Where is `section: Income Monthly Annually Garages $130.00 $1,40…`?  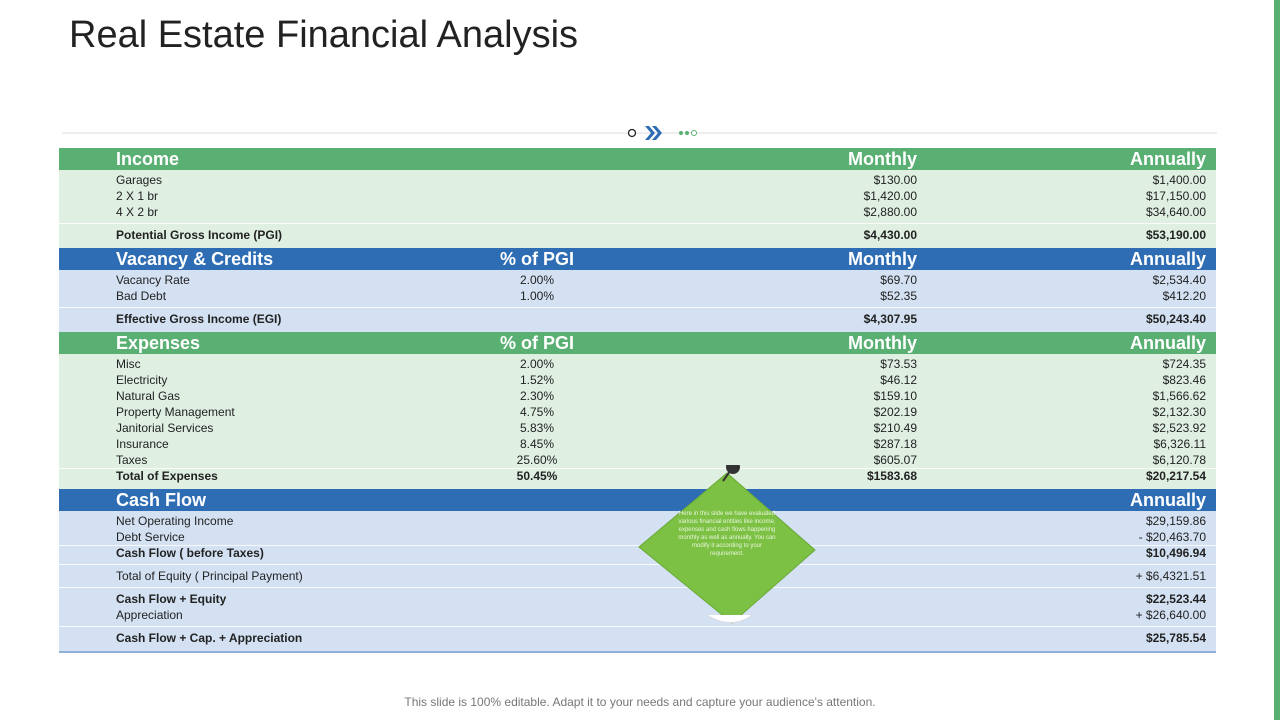 section: Income Monthly Annually Garages $130.00 $1,40… is located at coordinates (637, 198).